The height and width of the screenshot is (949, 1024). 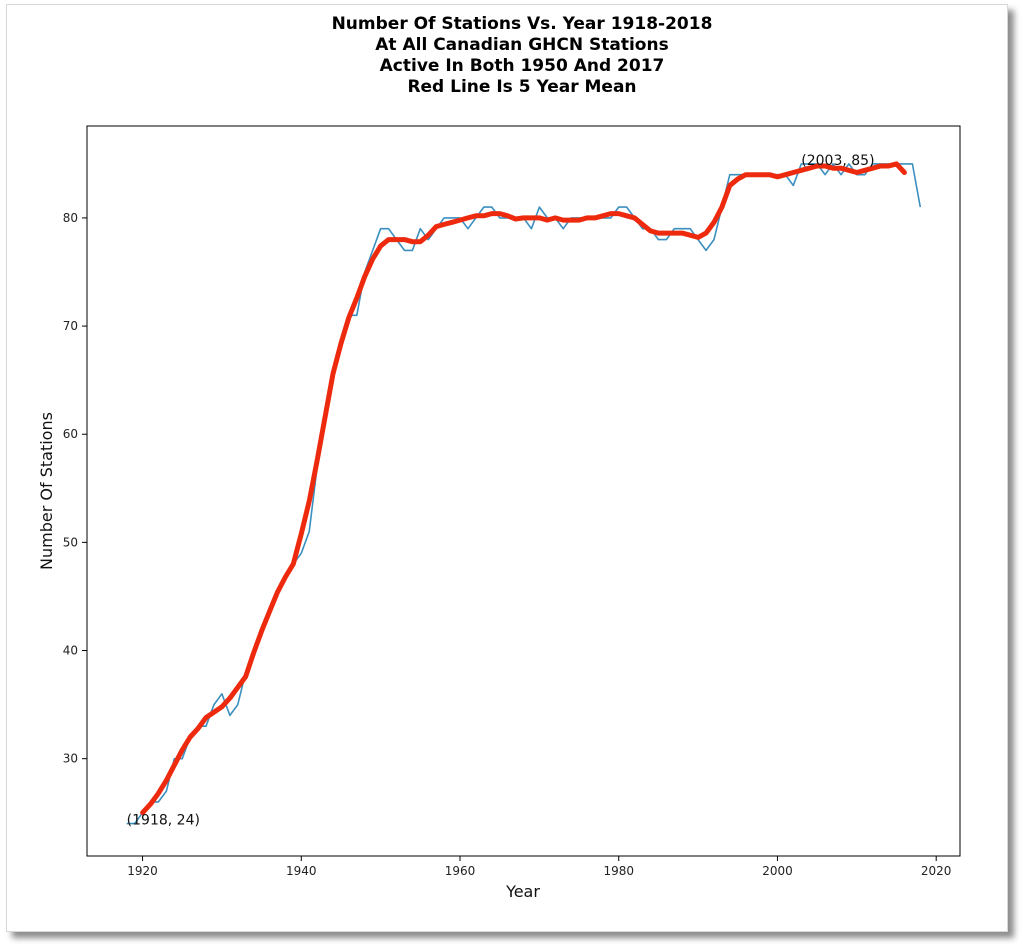 What do you see at coordinates (75, 488) in the screenshot?
I see `y-axis: 30 40 50 60 70 80` at bounding box center [75, 488].